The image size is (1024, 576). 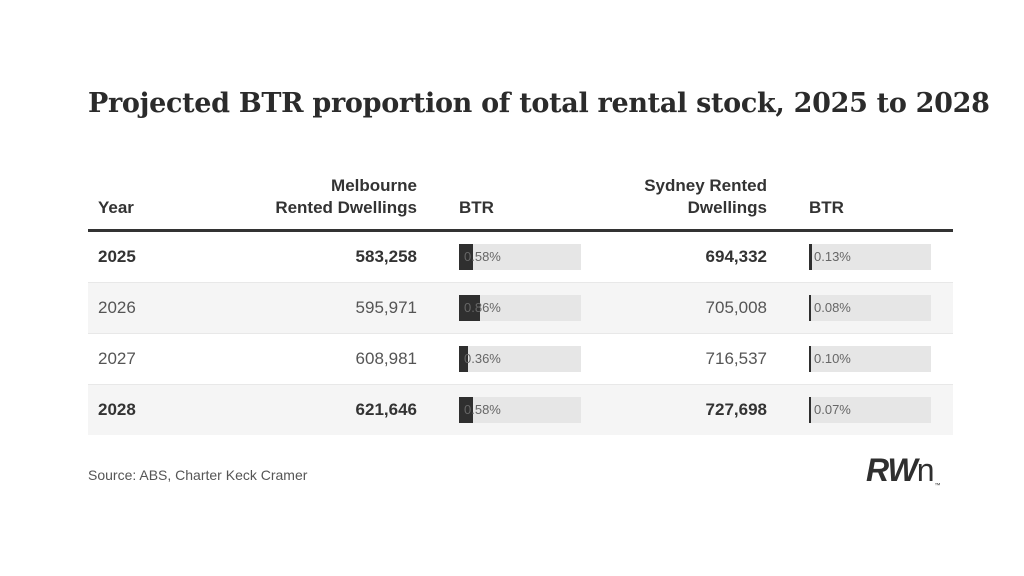 I want to click on sydney-btr-bar: 0.08%, so click(x=870, y=308).